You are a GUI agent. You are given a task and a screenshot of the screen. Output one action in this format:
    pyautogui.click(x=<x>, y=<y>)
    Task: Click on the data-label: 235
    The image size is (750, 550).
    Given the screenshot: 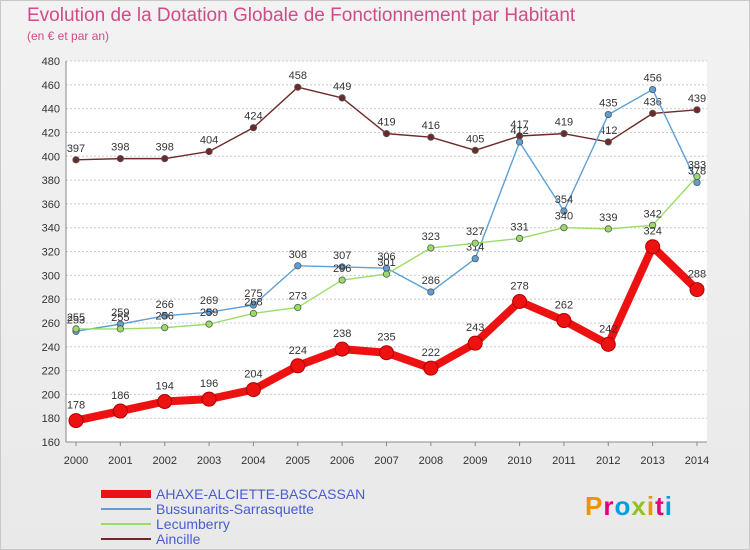 What is the action you would take?
    pyautogui.click(x=386, y=338)
    